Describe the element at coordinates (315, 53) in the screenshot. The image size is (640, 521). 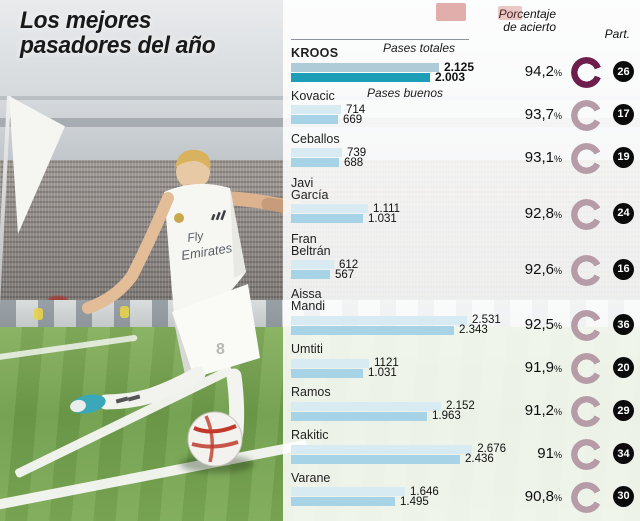
I see `player-name: KROOS` at that location.